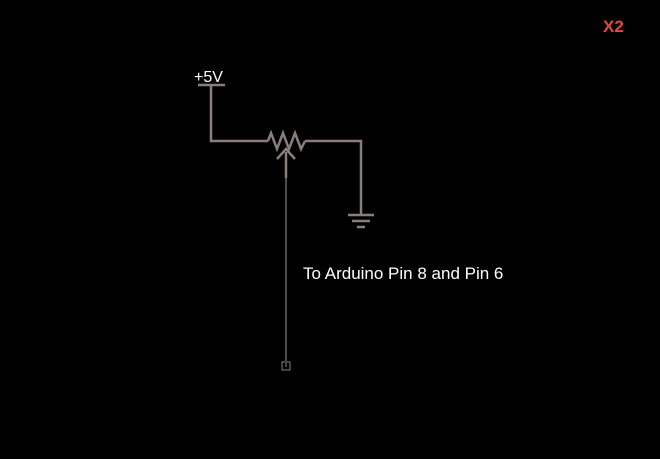  Describe the element at coordinates (613, 26) in the screenshot. I see `sheet-badge: X2` at that location.